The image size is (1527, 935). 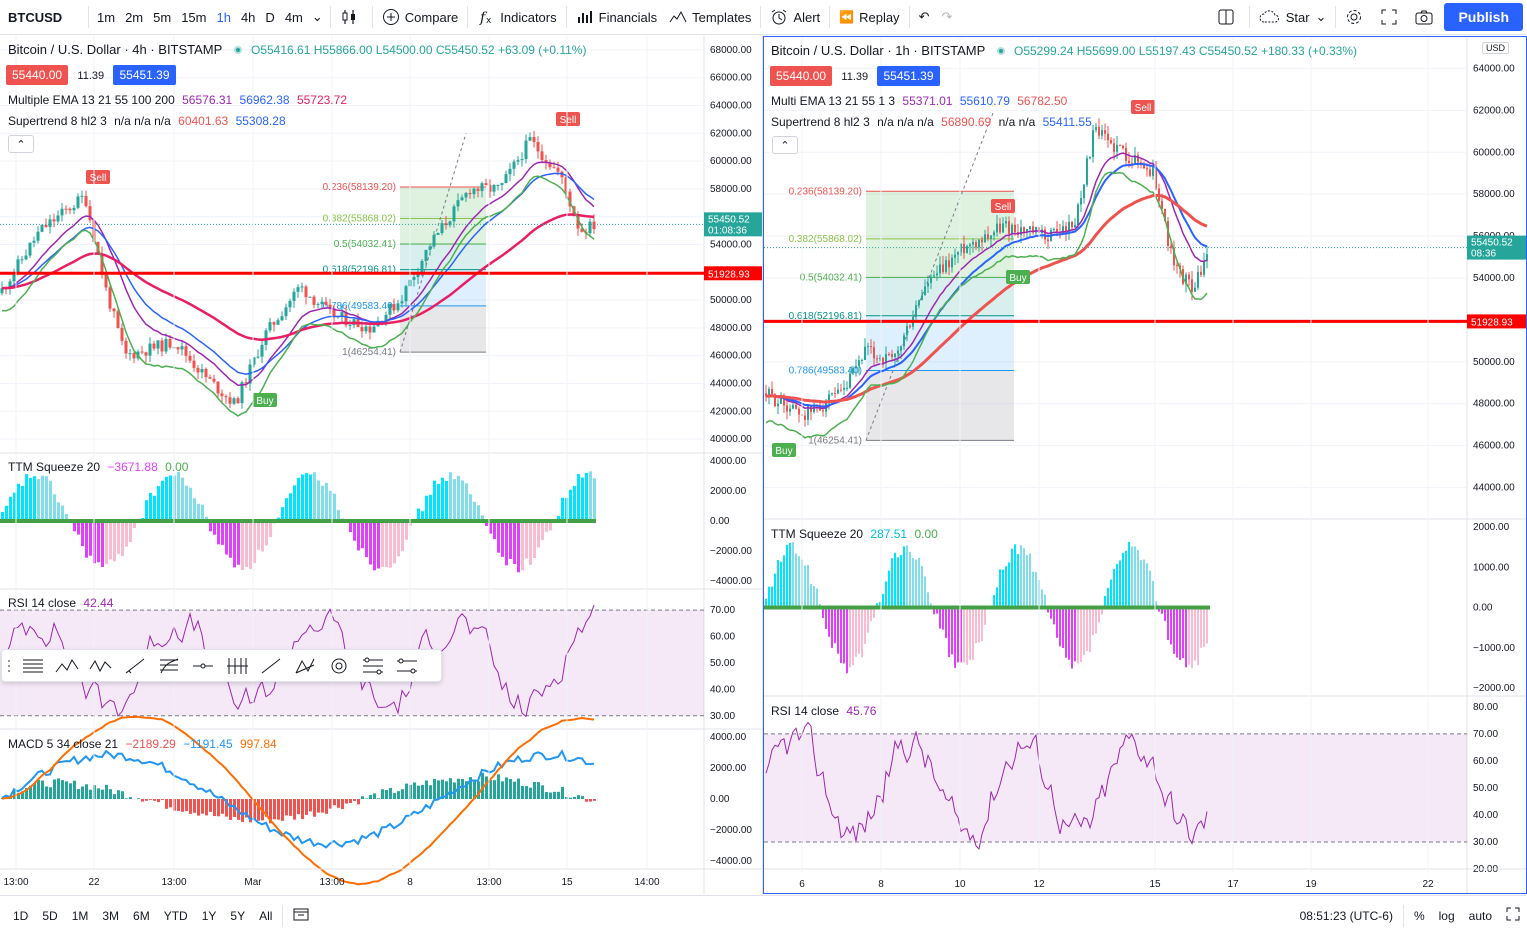 I want to click on symbol-search: BTCUSD, so click(x=35, y=17).